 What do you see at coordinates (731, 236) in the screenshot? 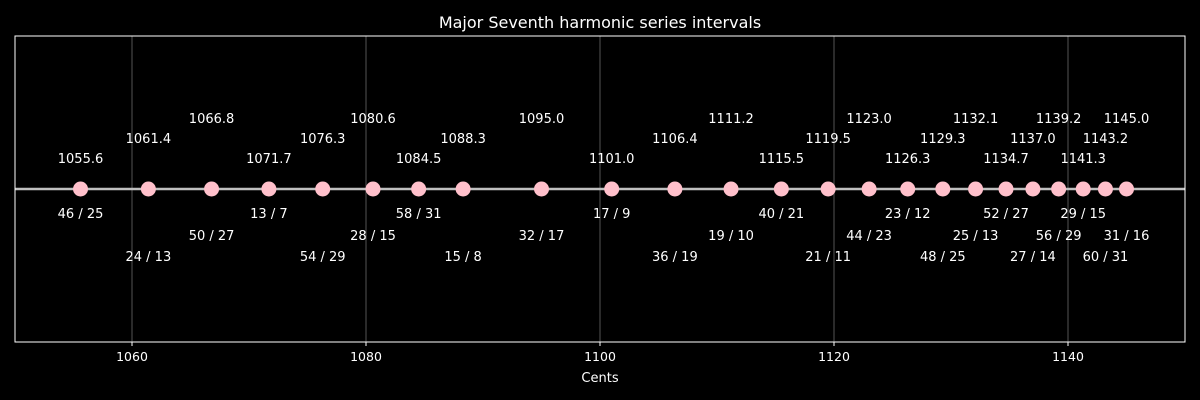
I see `ratio-label: 19 / 10` at bounding box center [731, 236].